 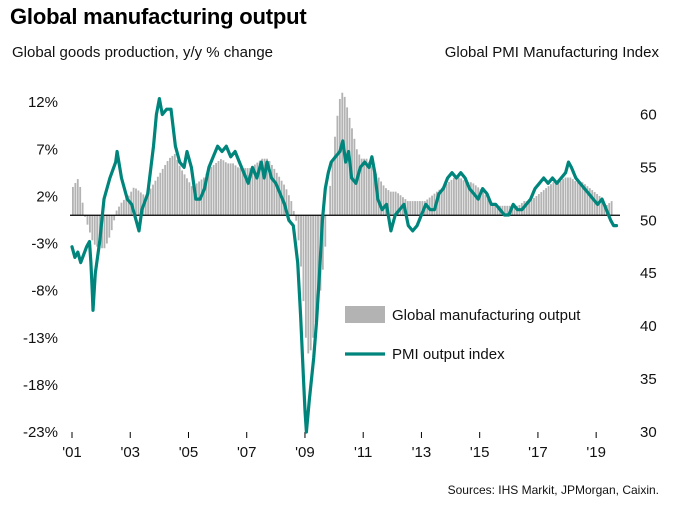 I want to click on left-axis-ticks: 12% 7% 2% -3% -8% -13% -18% -23%, so click(x=40, y=267).